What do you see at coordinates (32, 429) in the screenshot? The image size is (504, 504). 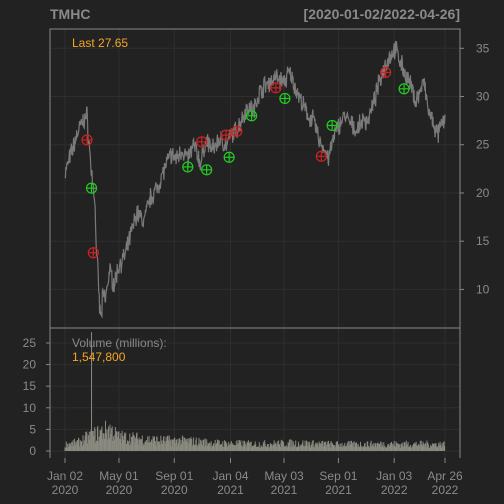 I see `volume-tick-label: 5` at bounding box center [32, 429].